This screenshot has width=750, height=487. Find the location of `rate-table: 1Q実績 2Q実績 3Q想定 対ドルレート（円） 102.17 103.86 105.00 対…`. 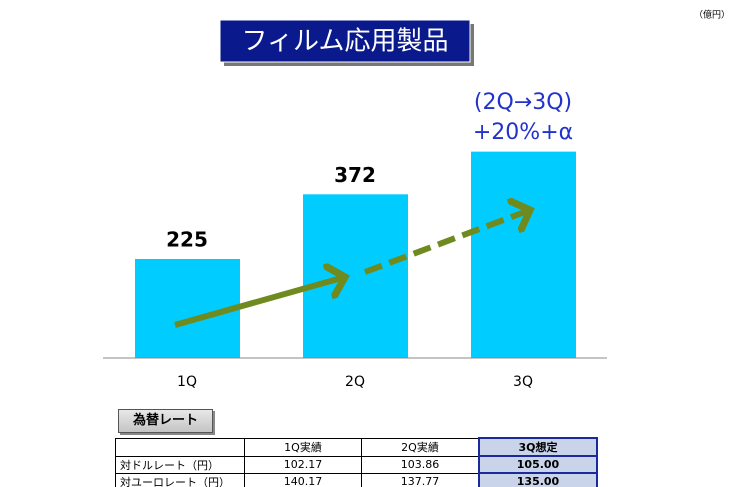

rate-table: 1Q実績 2Q実績 3Q想定 対ドルレート（円） 102.17 103.86 105.00 対… is located at coordinates (356, 462).